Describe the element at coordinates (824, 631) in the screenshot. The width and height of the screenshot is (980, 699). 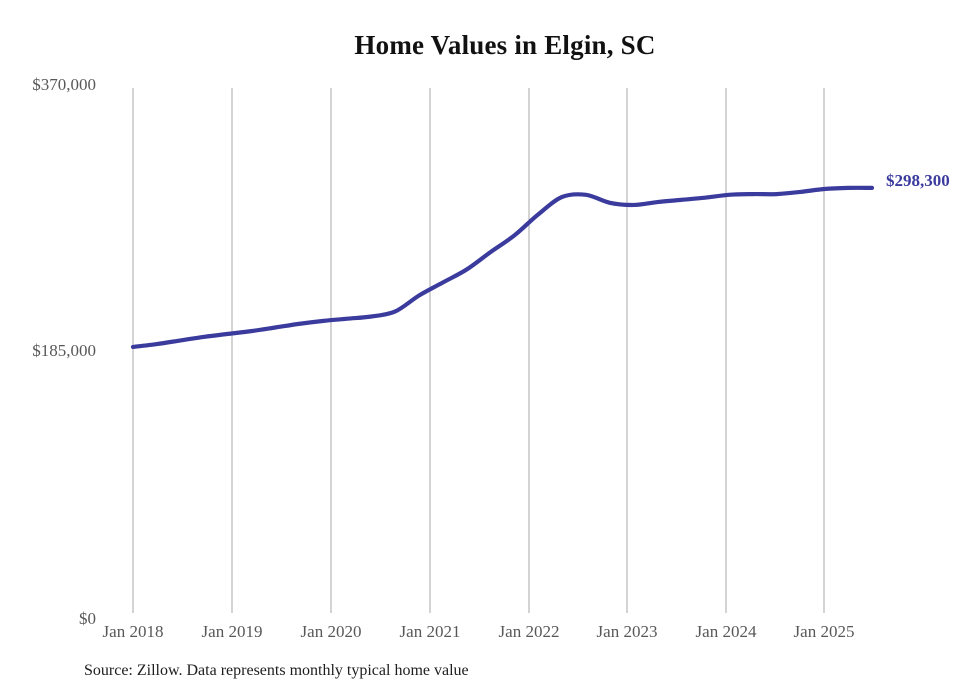
I see `x-tick-label-jan-2025: Jan 2025` at that location.